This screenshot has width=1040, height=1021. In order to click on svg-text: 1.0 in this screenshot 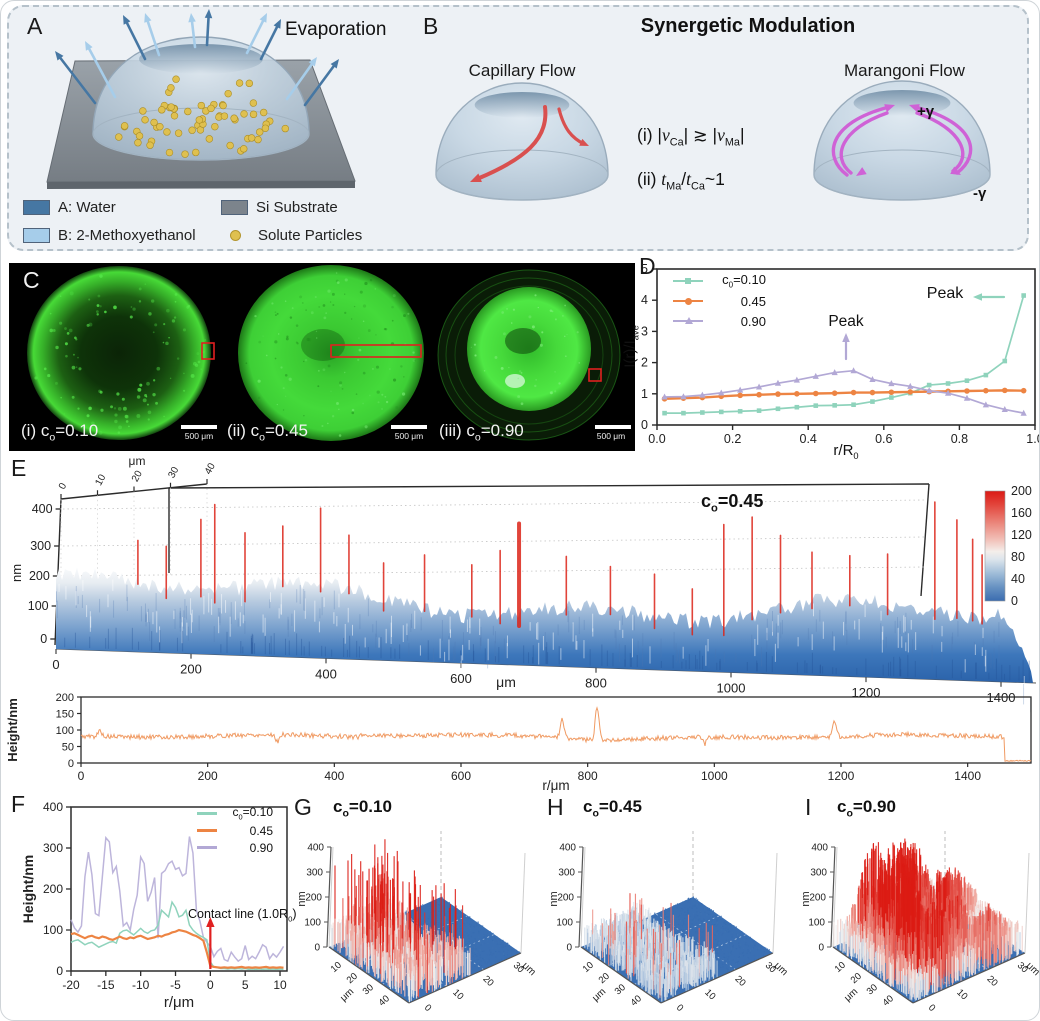, I will do `click(1033, 439)`.